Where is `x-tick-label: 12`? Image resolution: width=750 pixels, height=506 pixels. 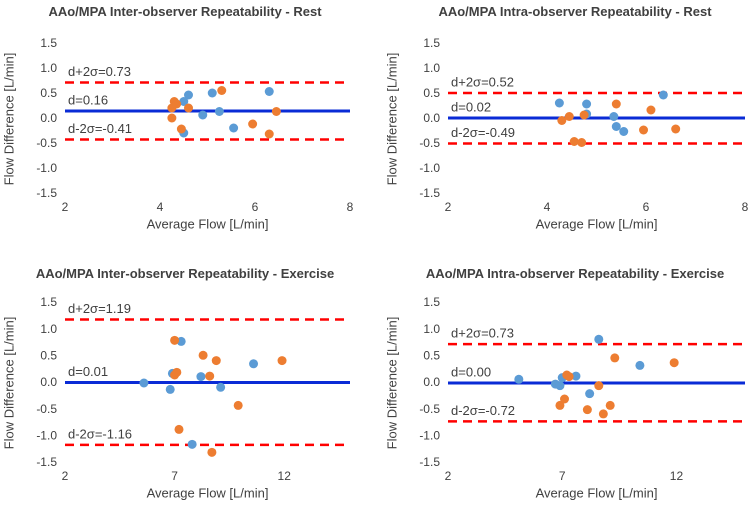 x-tick-label: 12 is located at coordinates (285, 476).